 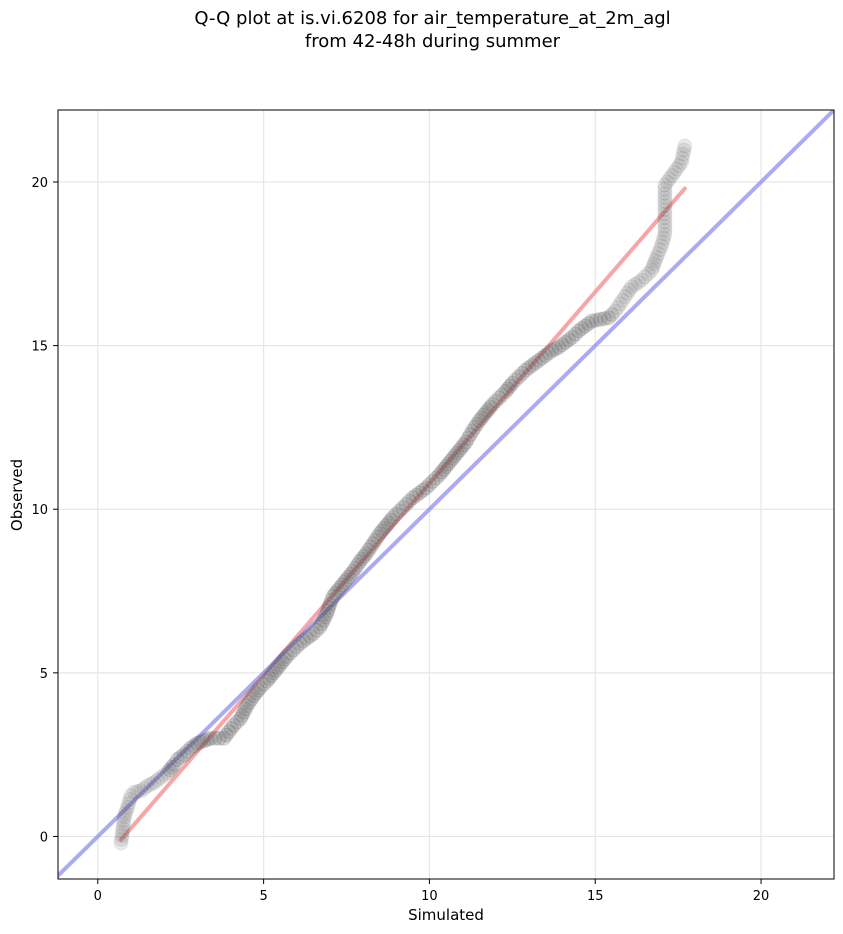 What do you see at coordinates (432, 41) in the screenshot?
I see `chart-title-line-2: from 42-48h during summer` at bounding box center [432, 41].